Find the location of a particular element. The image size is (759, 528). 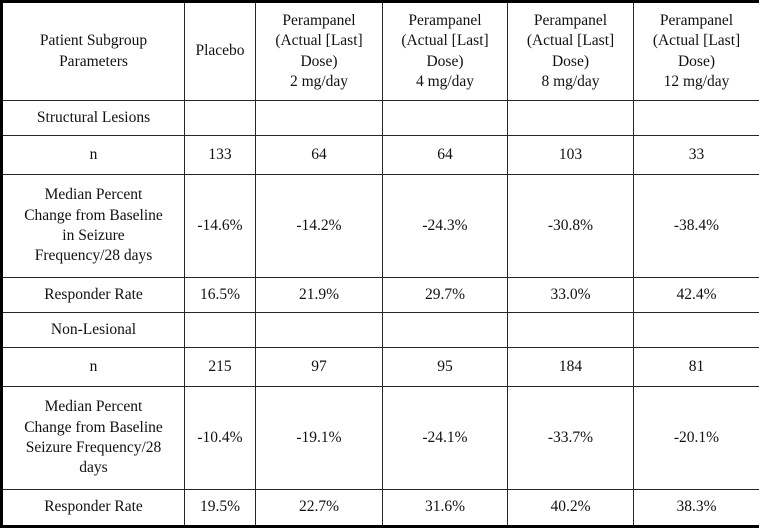

cell-value: 133 is located at coordinates (220, 155).